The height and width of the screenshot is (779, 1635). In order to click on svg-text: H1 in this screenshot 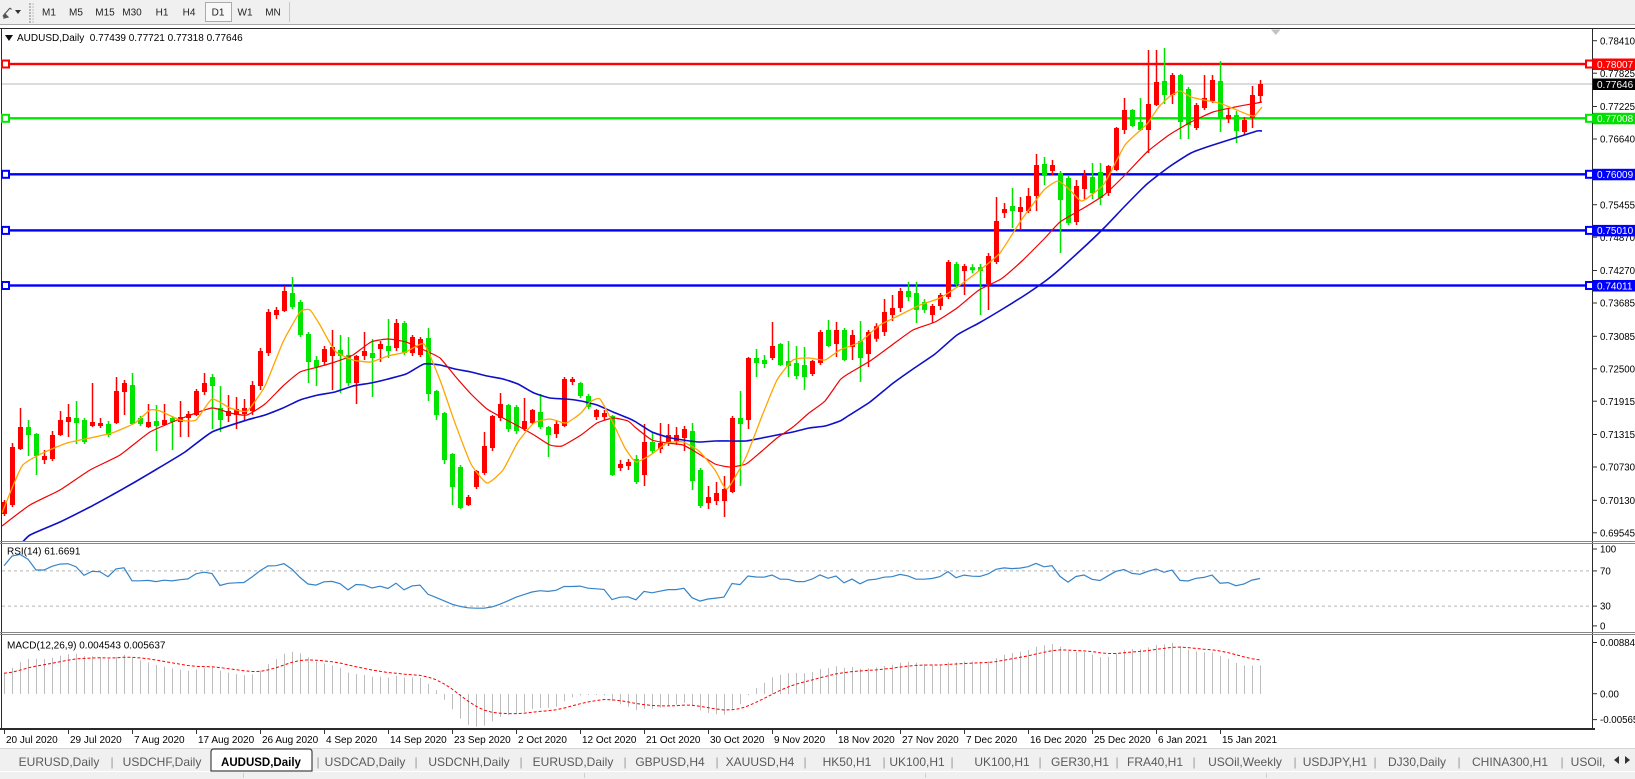, I will do `click(162, 13)`.